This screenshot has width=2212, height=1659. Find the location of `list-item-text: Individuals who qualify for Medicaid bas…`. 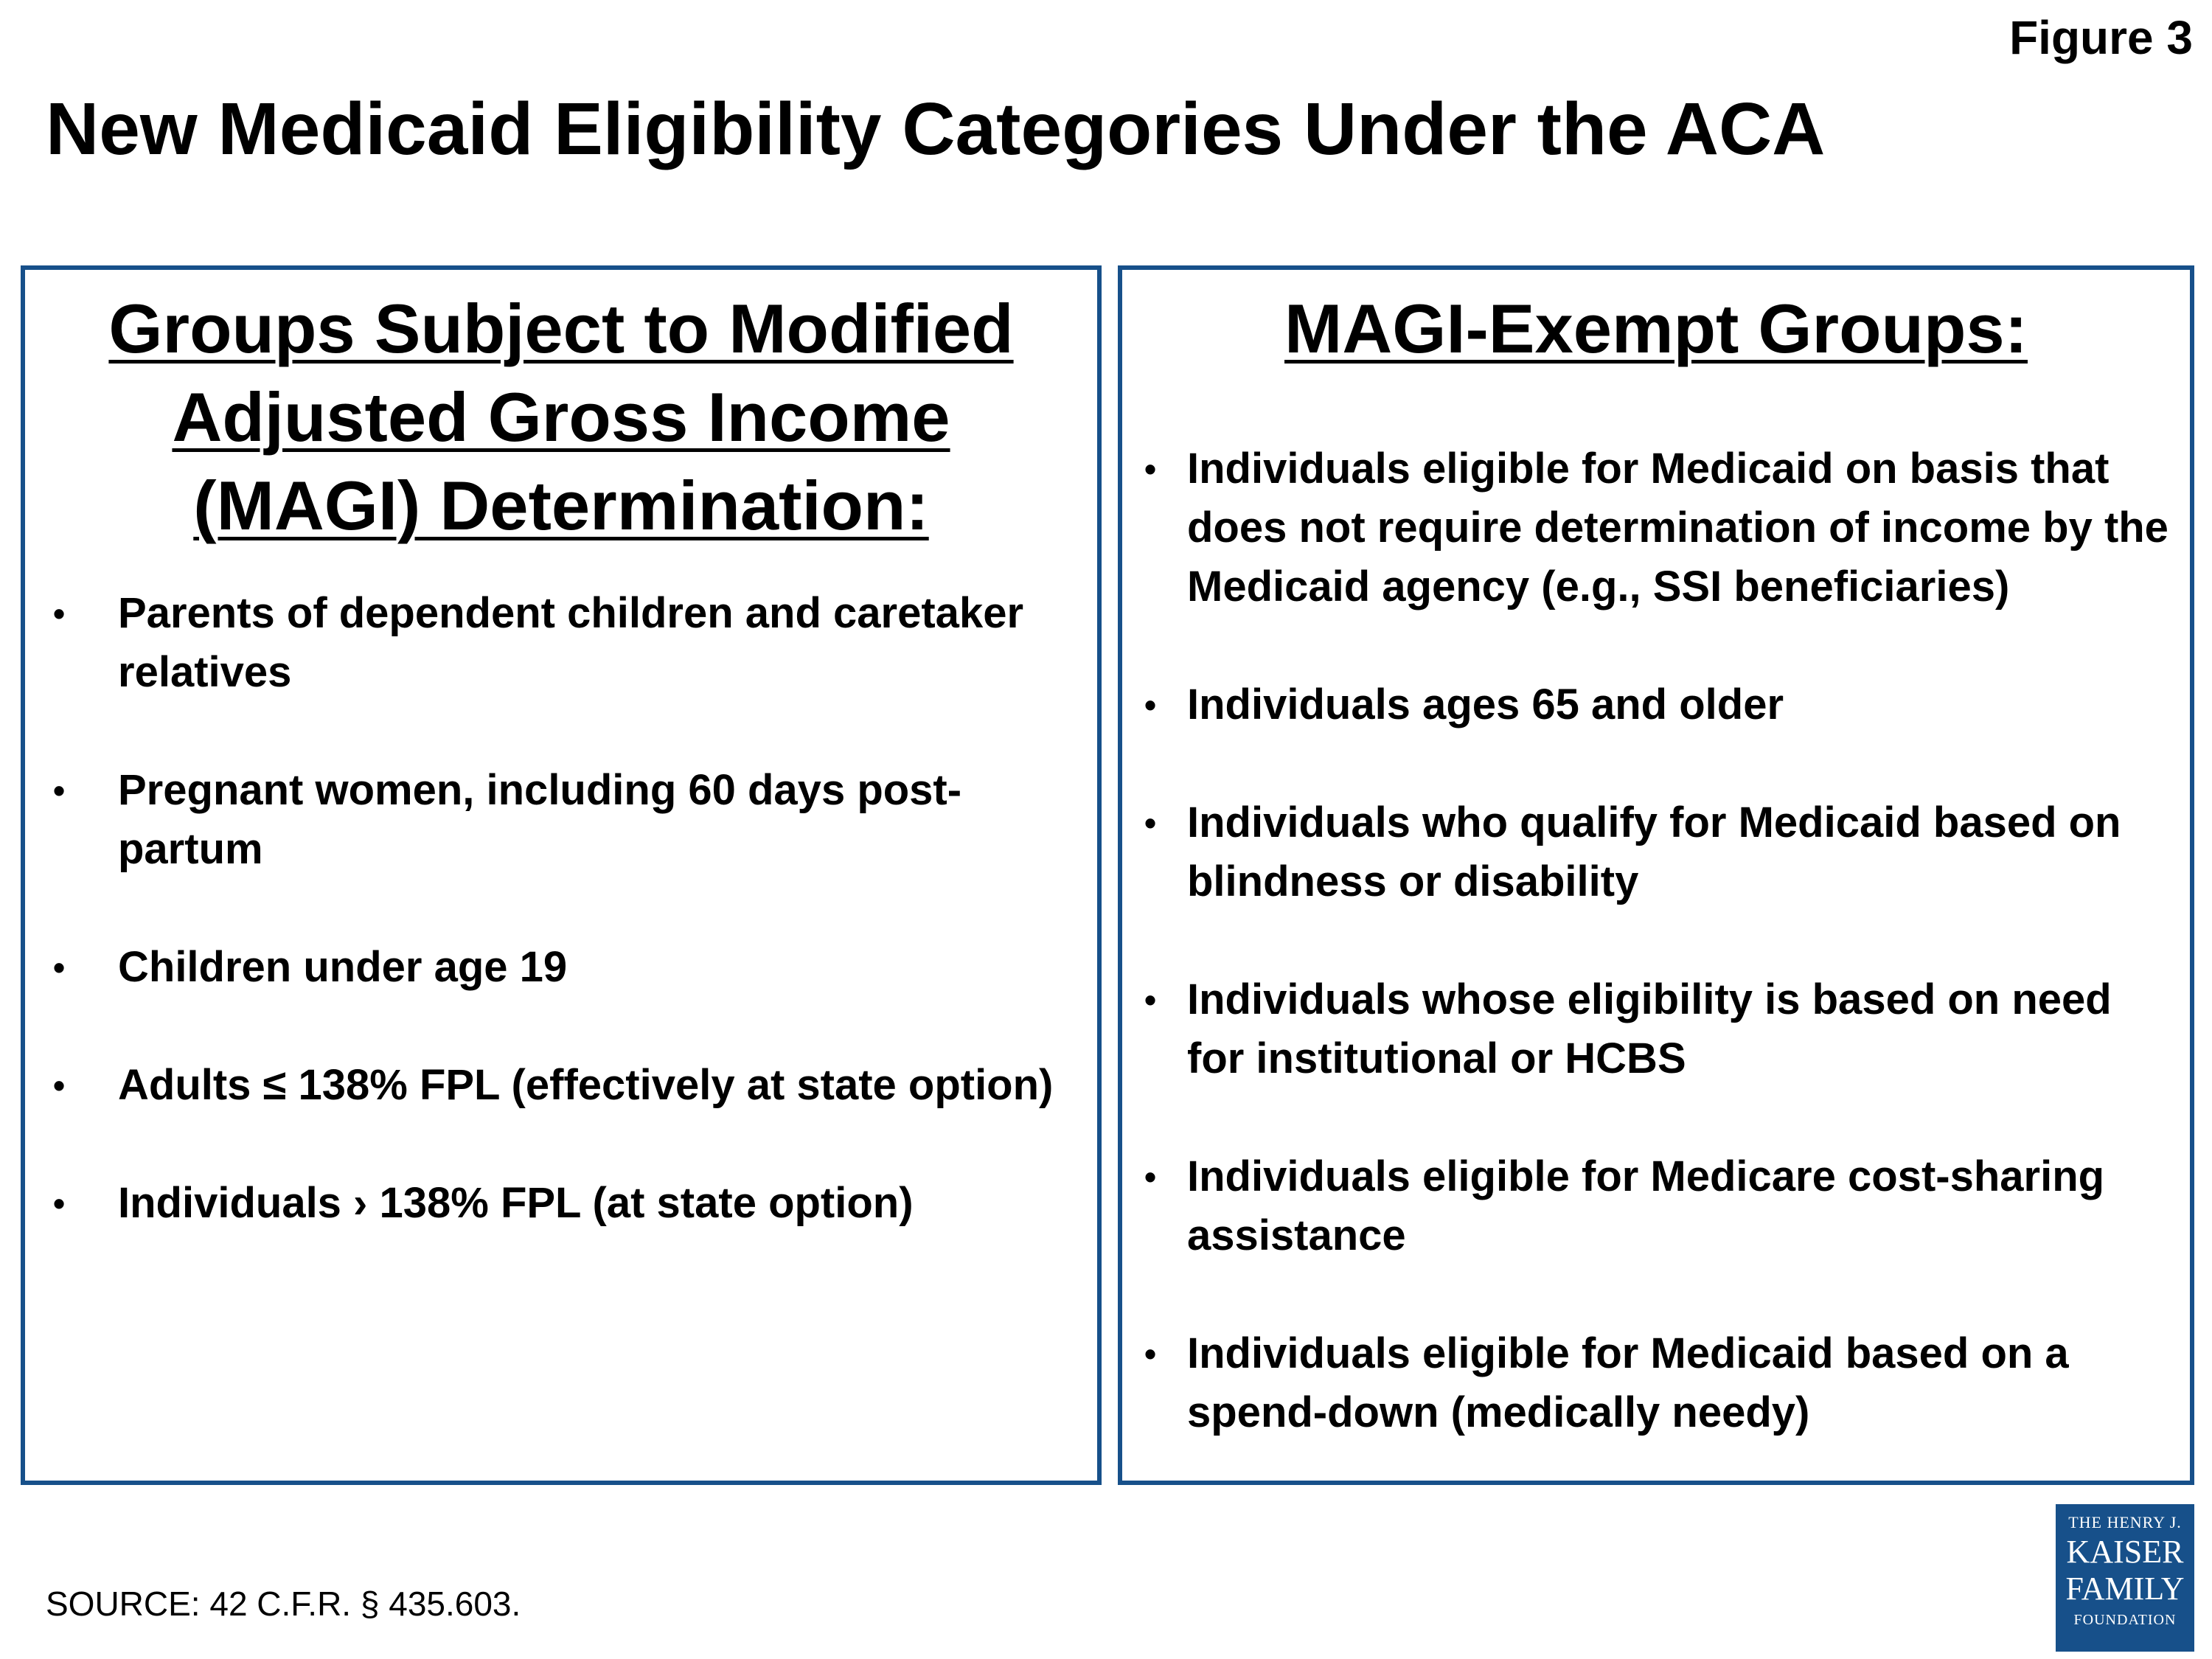

list-item-text: Individuals who qualify for Medicaid bas… is located at coordinates (1654, 852).